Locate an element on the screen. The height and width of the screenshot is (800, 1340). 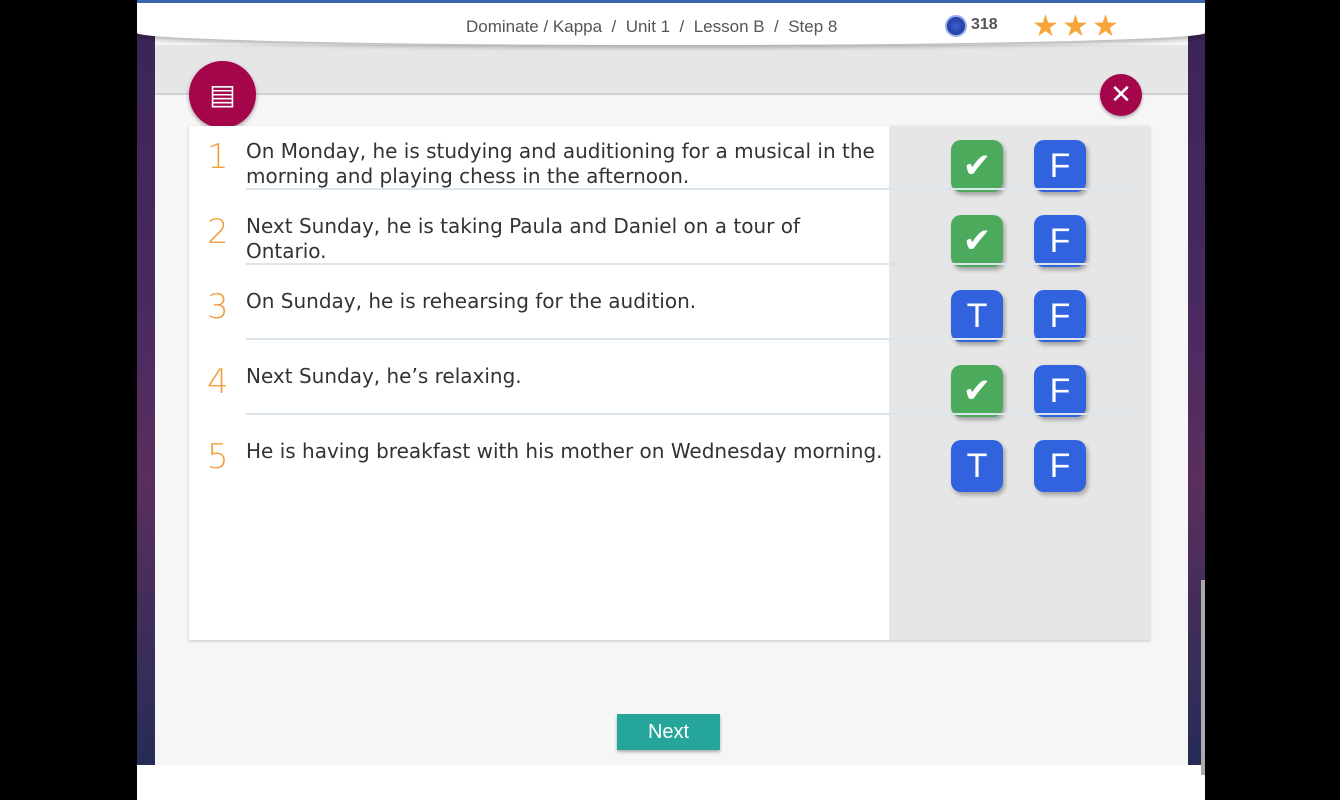
question-number: 5 is located at coordinates (218, 457).